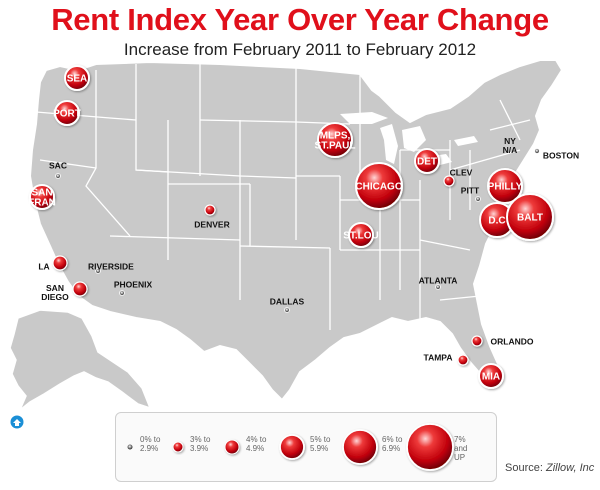  Describe the element at coordinates (438, 287) in the screenshot. I see `bubble-atlanta` at that location.